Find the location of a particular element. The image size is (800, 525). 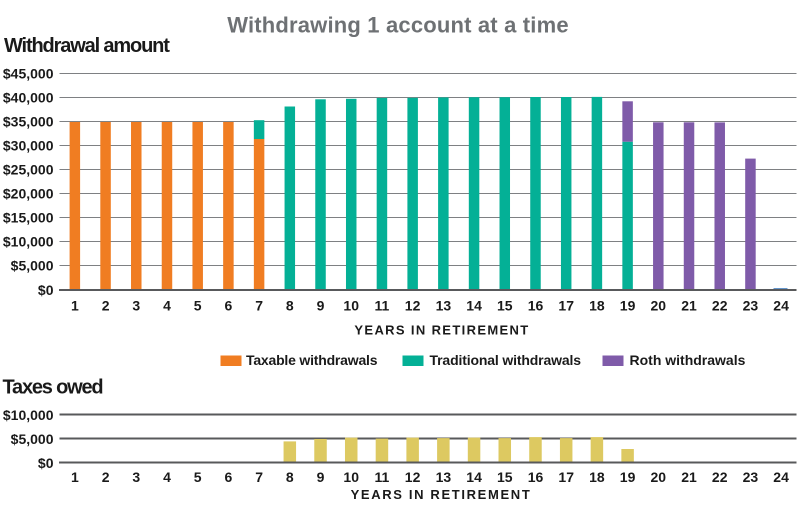

svg-text: $35,000 is located at coordinates (28, 121).